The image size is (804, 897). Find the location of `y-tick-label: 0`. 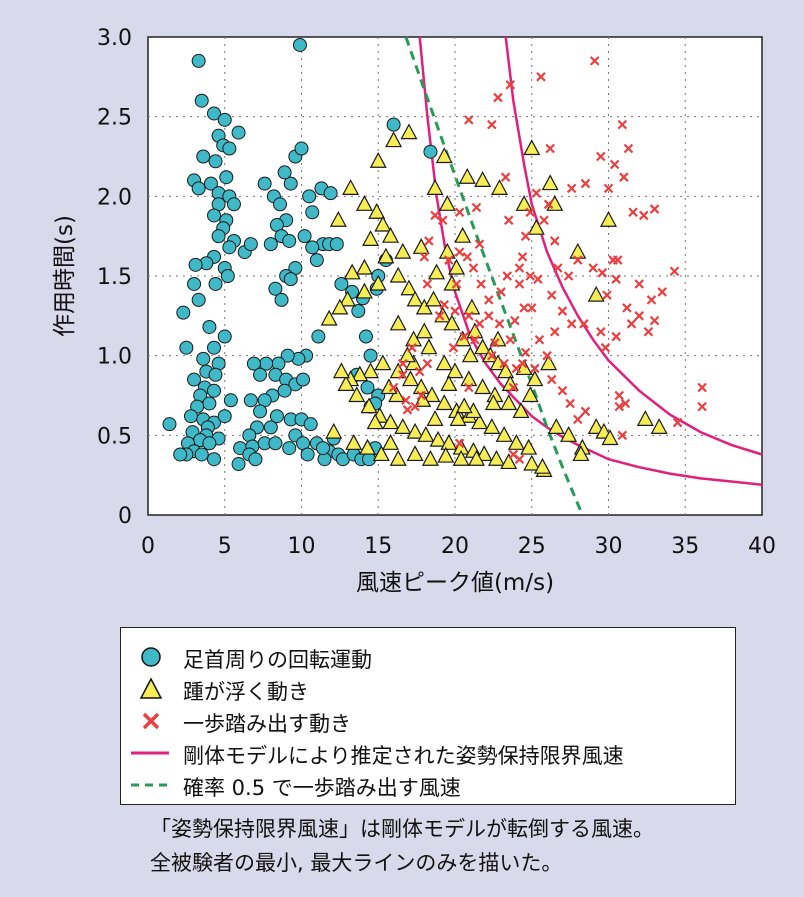

y-tick-label: 0 is located at coordinates (125, 516).